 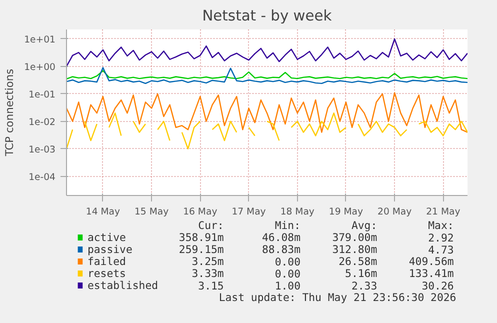 I want to click on x-tick-label: 15 May, so click(x=152, y=212).